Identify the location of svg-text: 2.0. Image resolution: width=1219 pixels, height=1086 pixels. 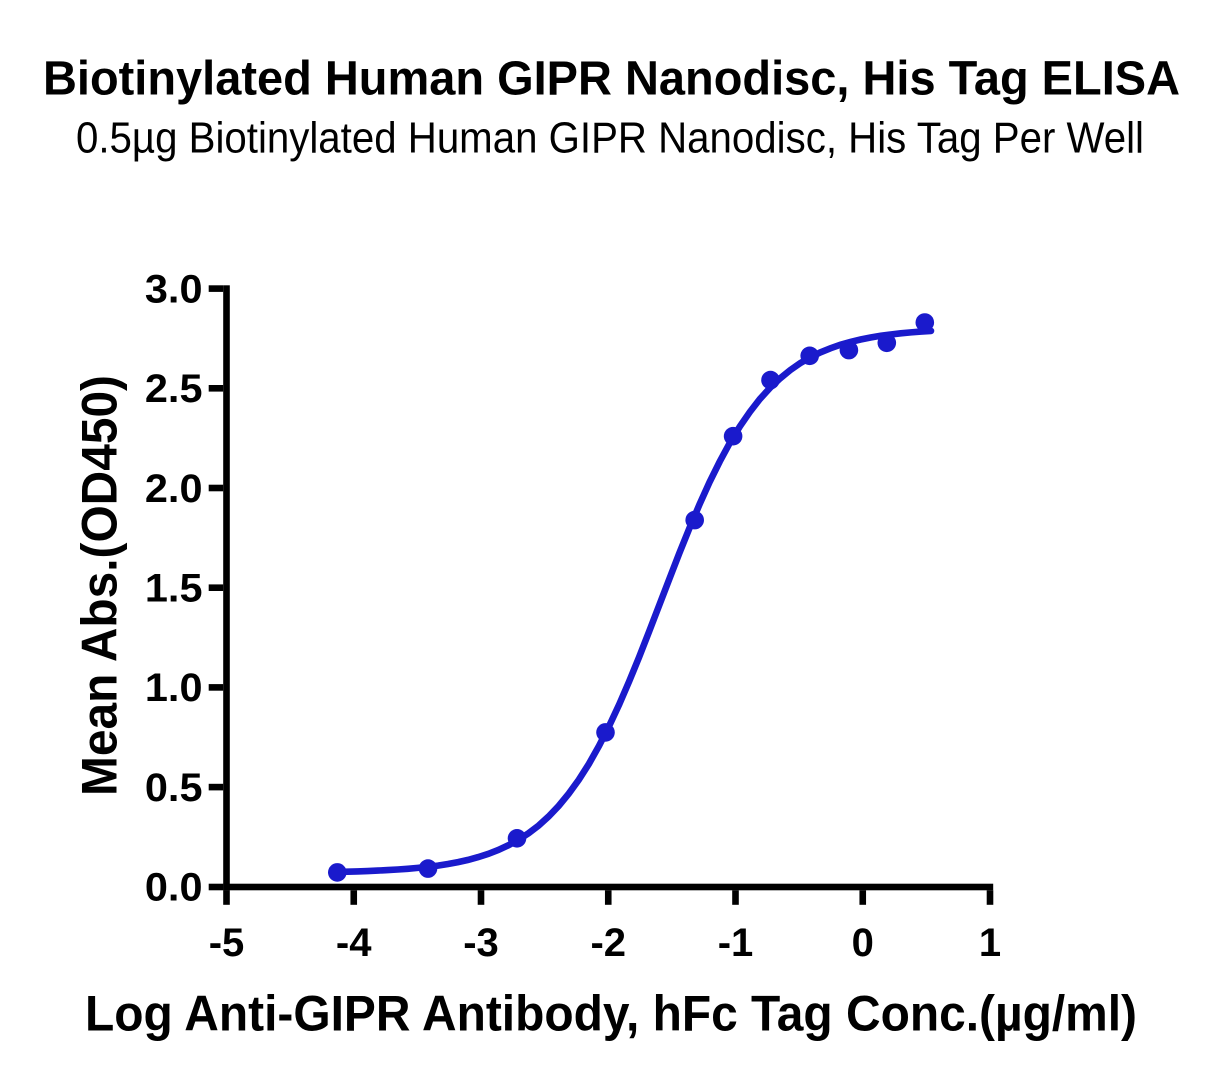
(174, 489).